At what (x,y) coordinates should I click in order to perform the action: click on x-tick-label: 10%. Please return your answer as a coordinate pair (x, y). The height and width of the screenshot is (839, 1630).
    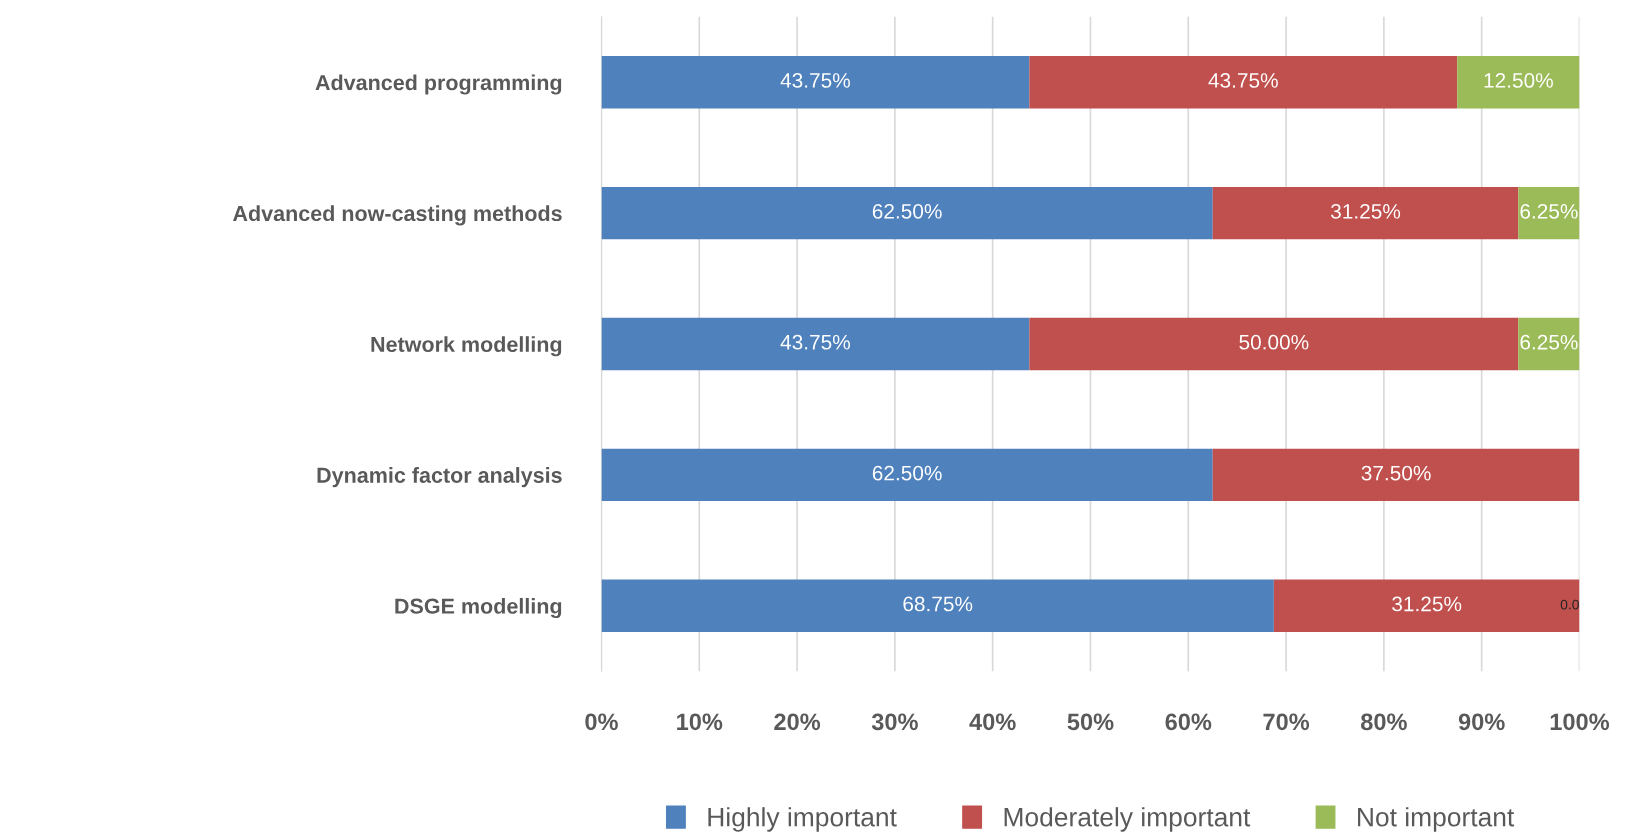
    Looking at the image, I should click on (700, 722).